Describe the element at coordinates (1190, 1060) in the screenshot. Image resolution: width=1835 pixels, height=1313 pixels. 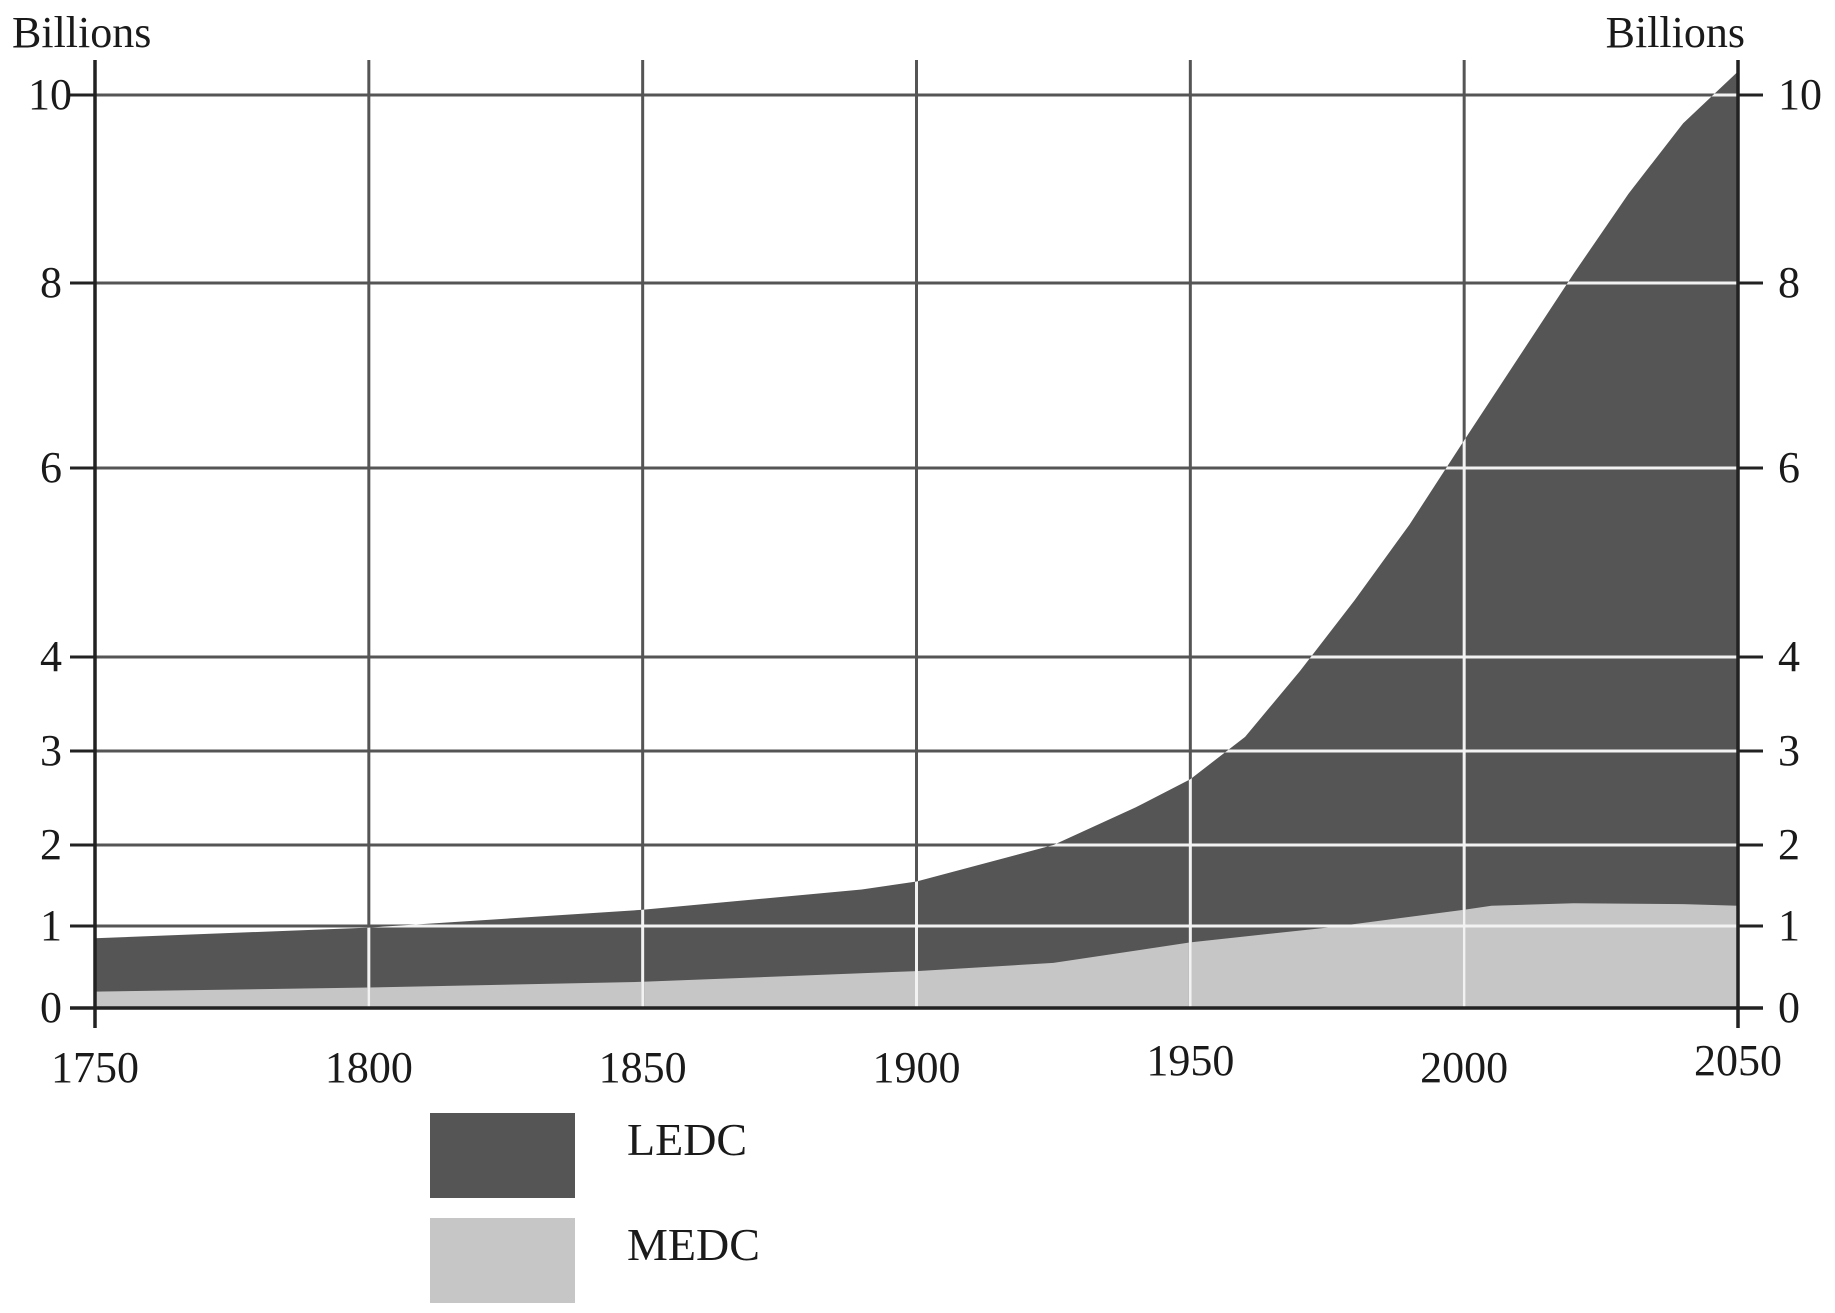
I see `x-tick-label-1950: 1950` at that location.